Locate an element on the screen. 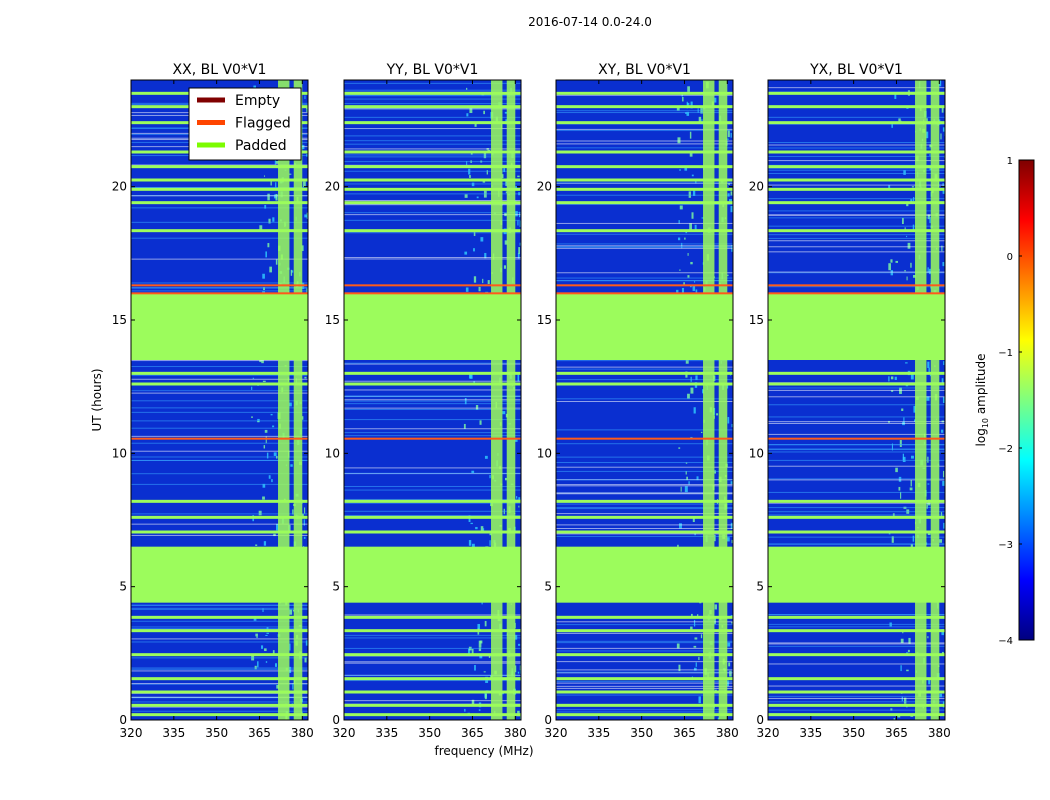  y-tick-label: 10 is located at coordinates (756, 453).